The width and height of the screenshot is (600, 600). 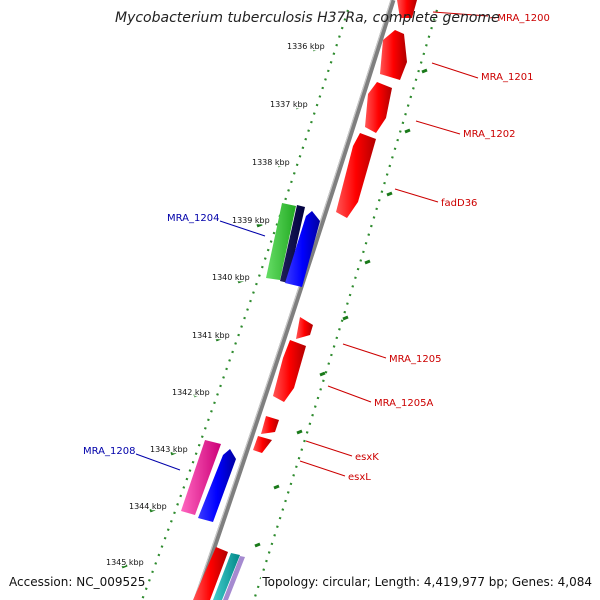 What do you see at coordinates (356, 175) in the screenshot?
I see `gene-fadd36` at bounding box center [356, 175].